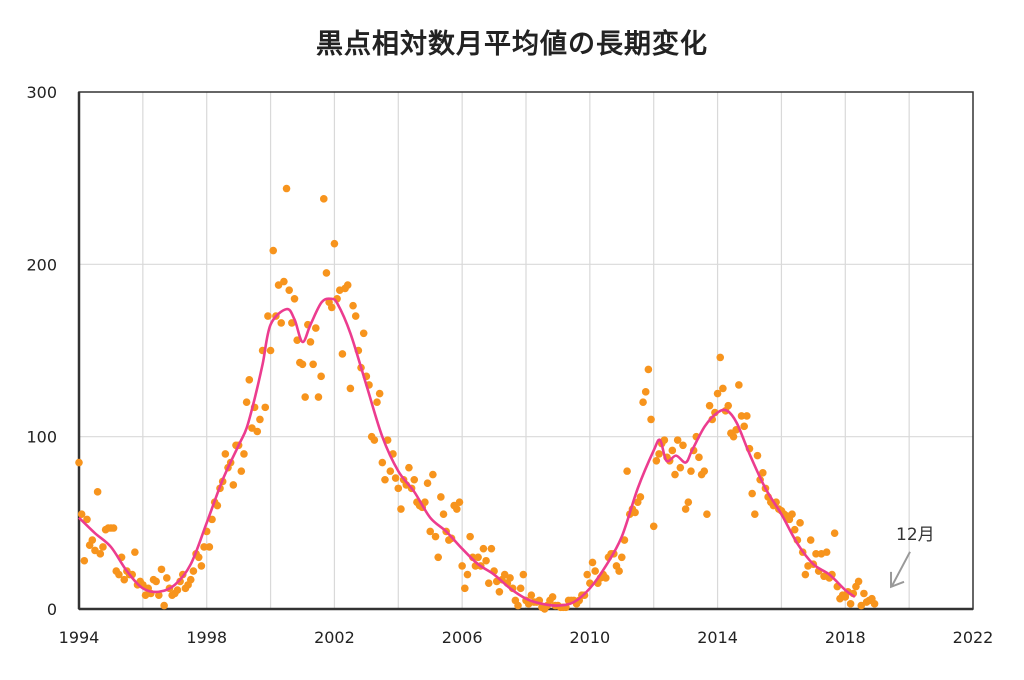  Describe the element at coordinates (973, 637) in the screenshot. I see `x-tick-label: 2022` at that location.